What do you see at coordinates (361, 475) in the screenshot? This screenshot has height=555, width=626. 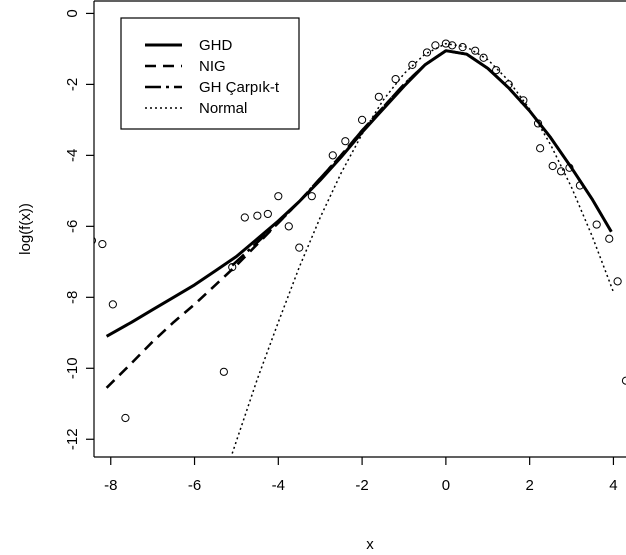 I see `x-axis: -8 -6 -4 -2 0 2 4` at bounding box center [361, 475].